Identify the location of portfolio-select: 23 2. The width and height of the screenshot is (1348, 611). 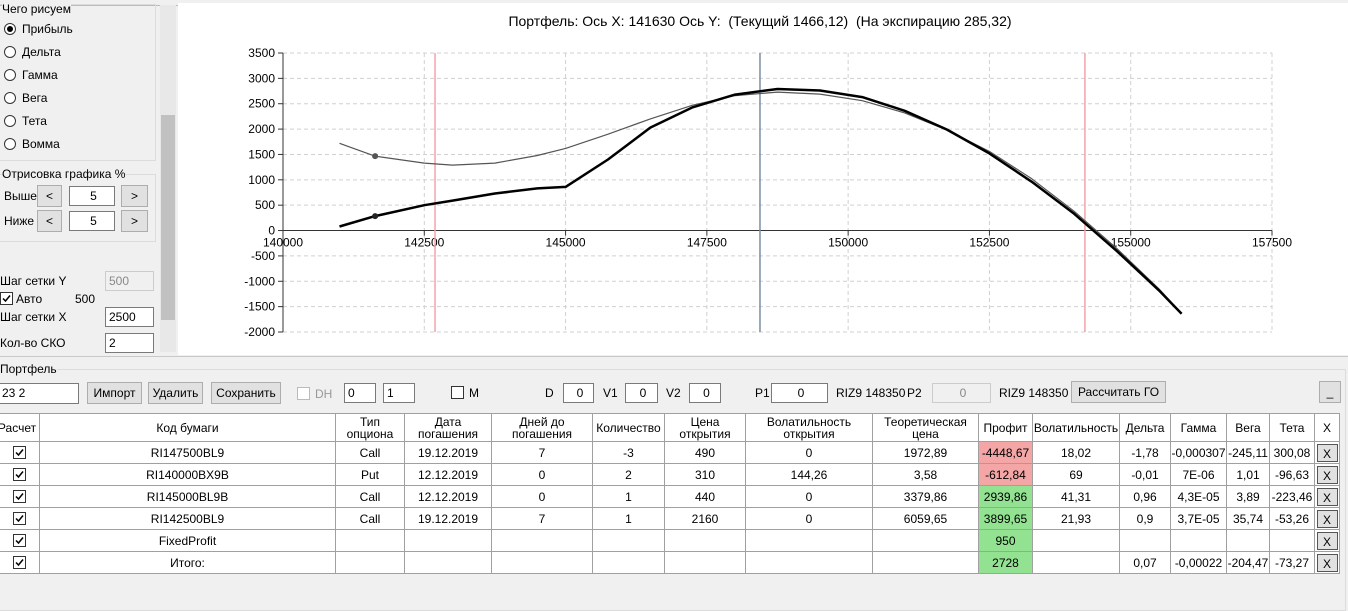
(39, 393).